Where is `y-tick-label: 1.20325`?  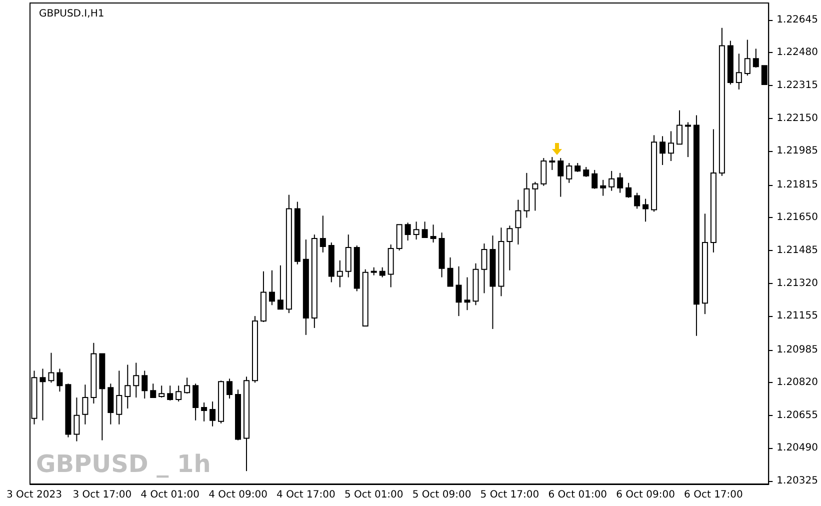 y-tick-label: 1.20325 is located at coordinates (797, 481).